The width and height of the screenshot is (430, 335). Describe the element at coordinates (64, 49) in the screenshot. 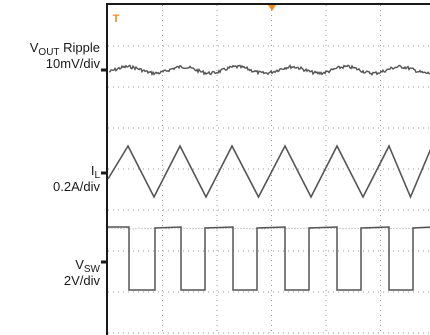

I see `vout-title: VOUT Ripple` at that location.